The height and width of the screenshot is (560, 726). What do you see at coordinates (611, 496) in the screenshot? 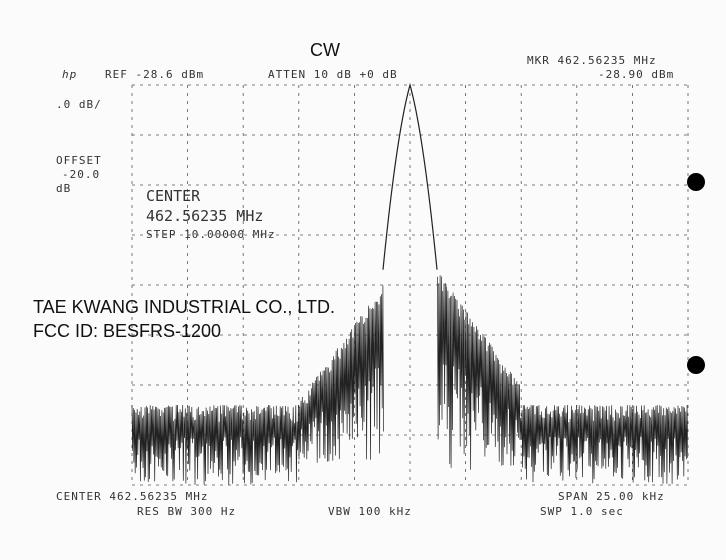
I see `footer-span: SPAN 25.00 kHz` at bounding box center [611, 496].